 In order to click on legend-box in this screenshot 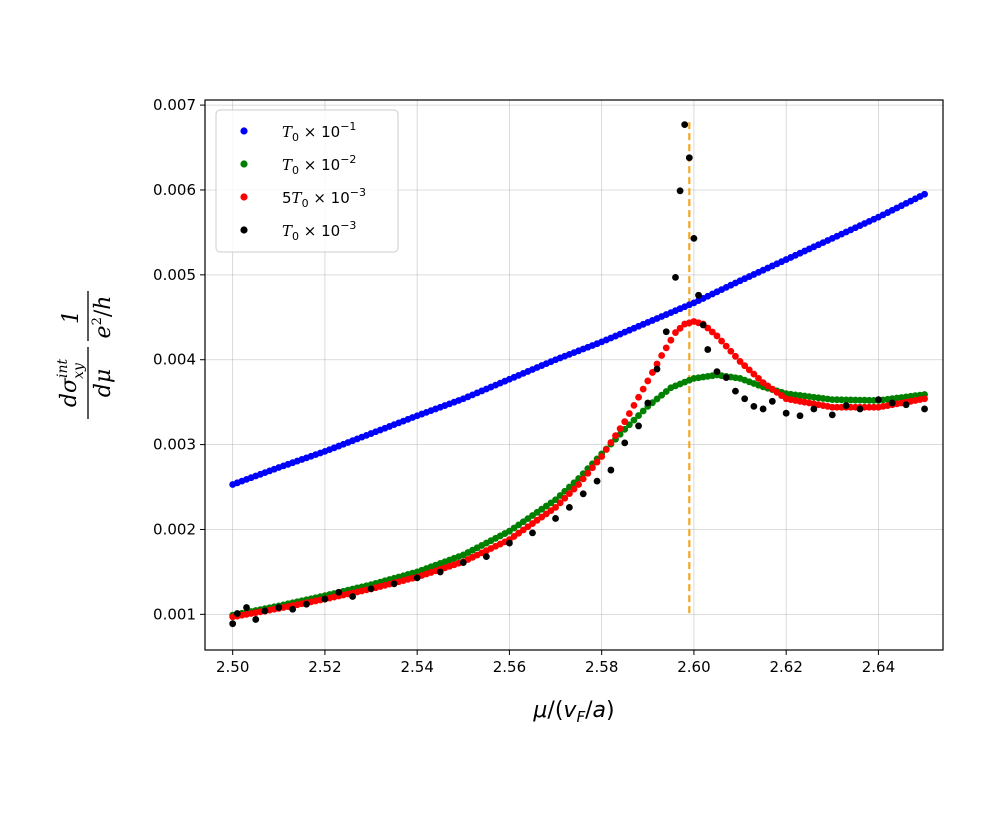, I will do `click(307, 181)`.